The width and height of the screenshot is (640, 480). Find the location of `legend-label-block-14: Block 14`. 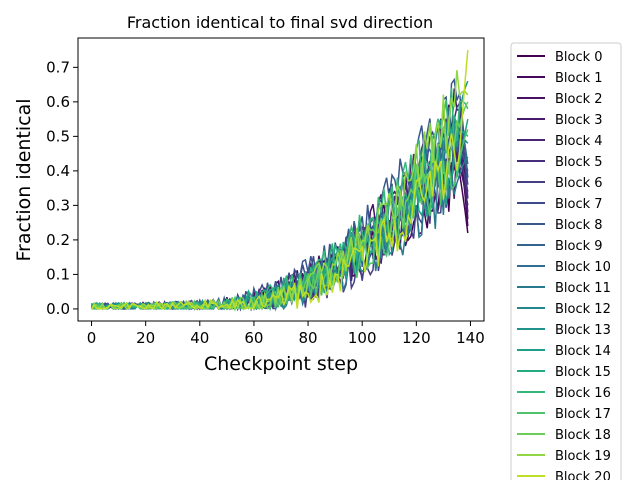

legend-label-block-14: Block 14 is located at coordinates (583, 351).